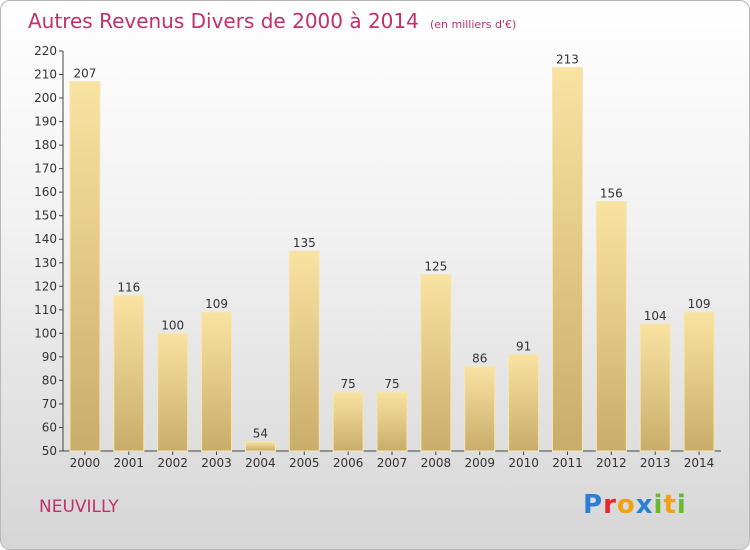  What do you see at coordinates (611, 463) in the screenshot?
I see `x-tick-label: 2012` at bounding box center [611, 463].